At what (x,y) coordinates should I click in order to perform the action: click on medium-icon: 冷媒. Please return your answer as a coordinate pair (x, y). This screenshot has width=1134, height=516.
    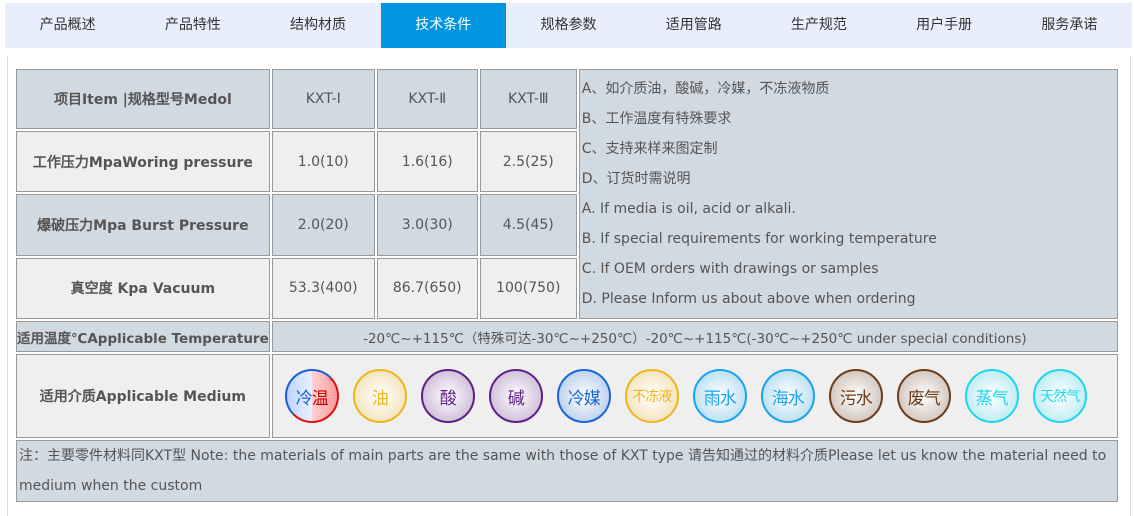
    Looking at the image, I should click on (583, 396).